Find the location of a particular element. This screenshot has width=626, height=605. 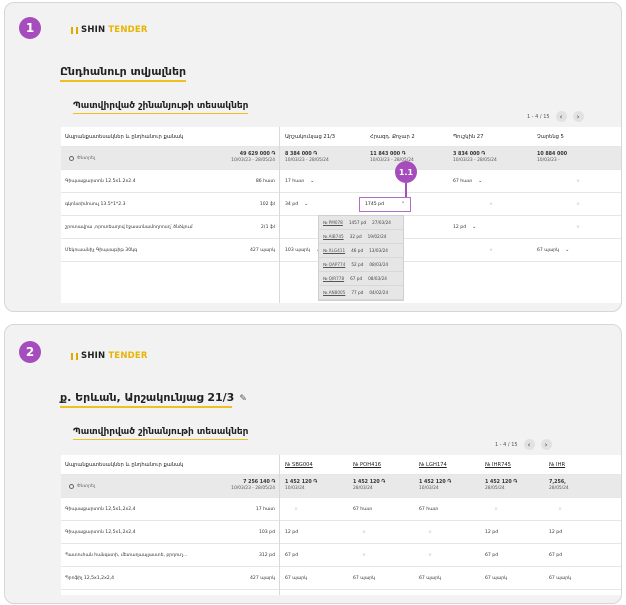

row-product-name: Պրոֆիլ 12,5x1,2x2,4 is located at coordinates (90, 578).